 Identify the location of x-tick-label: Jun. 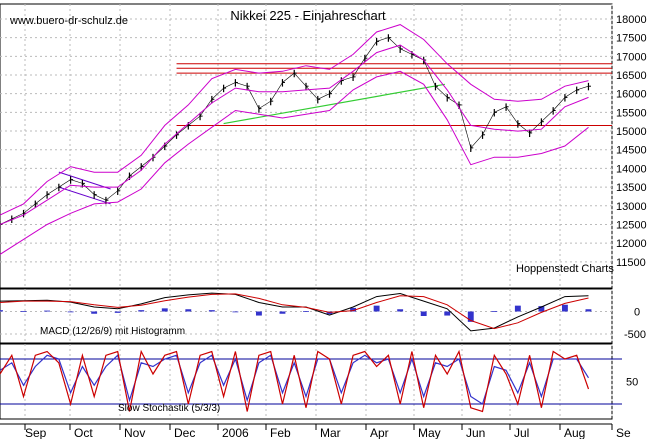
(475, 432).